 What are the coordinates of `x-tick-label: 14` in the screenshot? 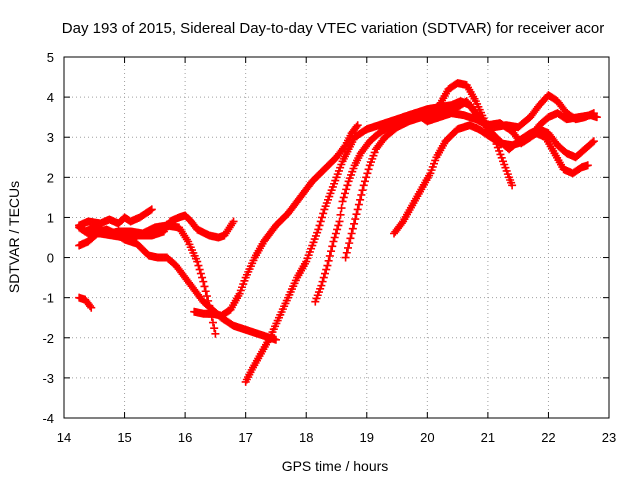 It's located at (64, 437).